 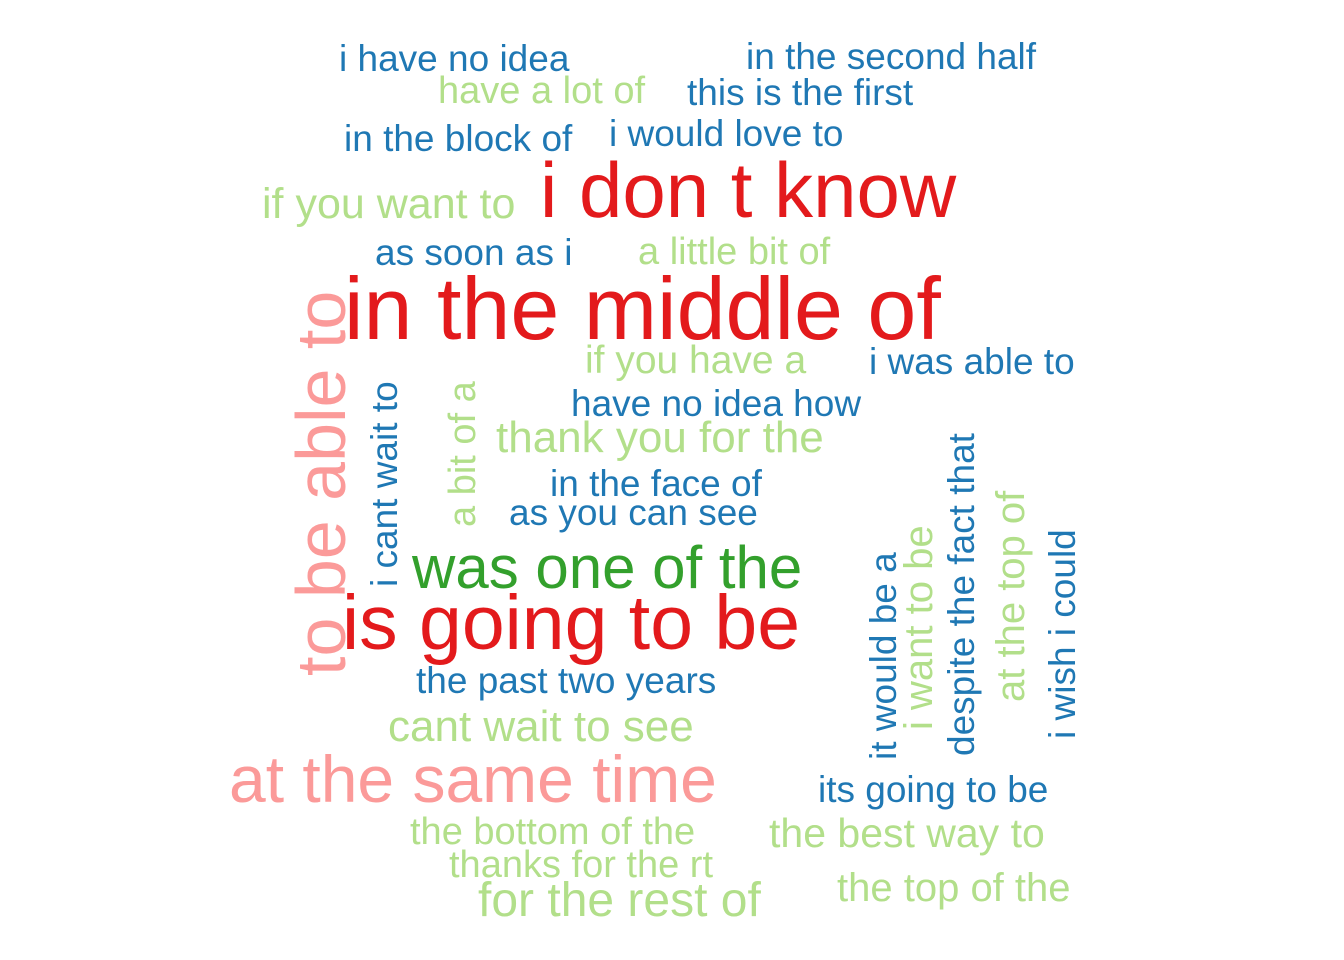 What do you see at coordinates (748, 190) in the screenshot?
I see `word-i-don-t-know: i don t know` at bounding box center [748, 190].